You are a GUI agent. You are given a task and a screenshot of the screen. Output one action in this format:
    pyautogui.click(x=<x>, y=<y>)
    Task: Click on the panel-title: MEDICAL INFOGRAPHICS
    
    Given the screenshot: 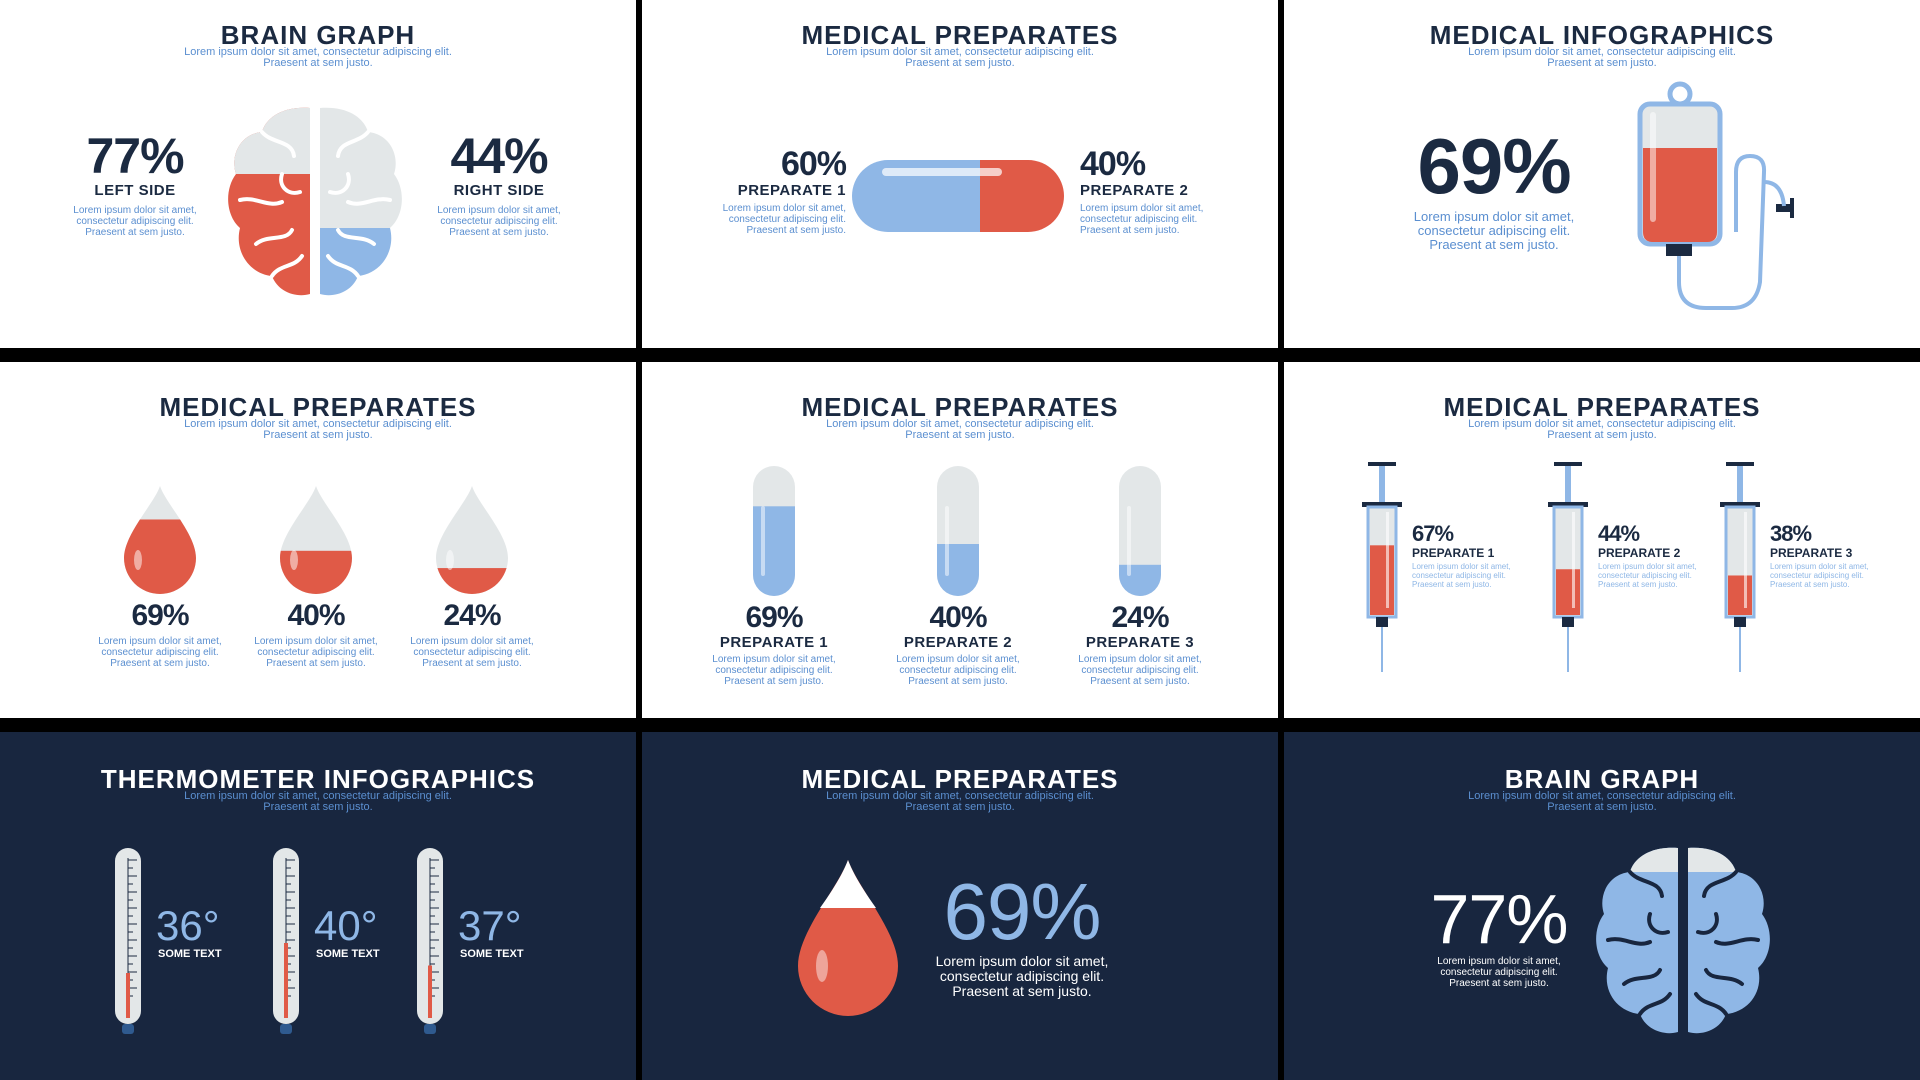 What is the action you would take?
    pyautogui.click(x=1602, y=35)
    